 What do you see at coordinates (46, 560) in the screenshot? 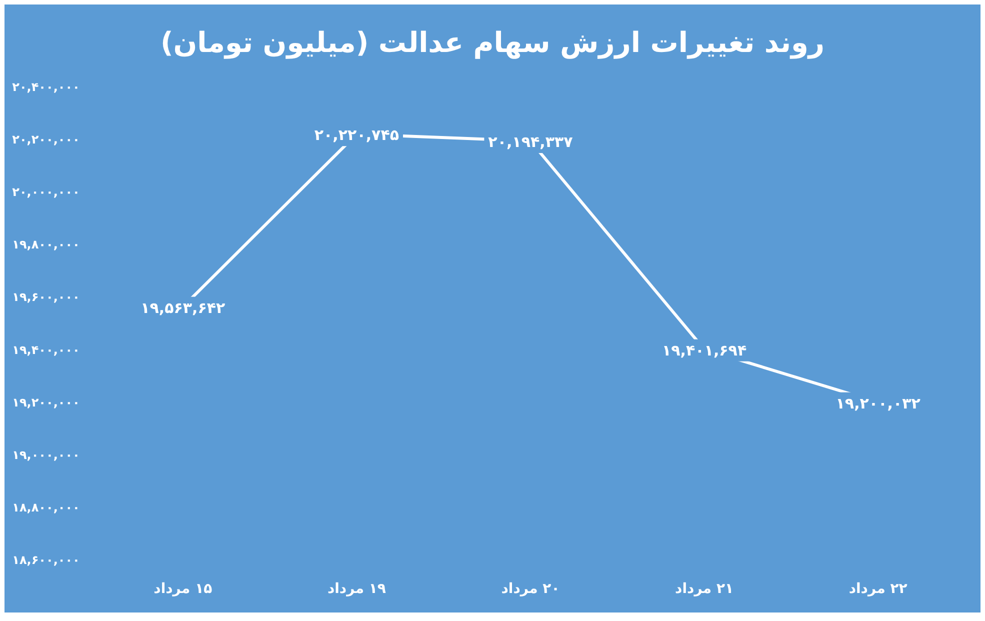
I see `y-tick-label: ۱۸,۶۰۰,۰۰۰` at bounding box center [46, 560].